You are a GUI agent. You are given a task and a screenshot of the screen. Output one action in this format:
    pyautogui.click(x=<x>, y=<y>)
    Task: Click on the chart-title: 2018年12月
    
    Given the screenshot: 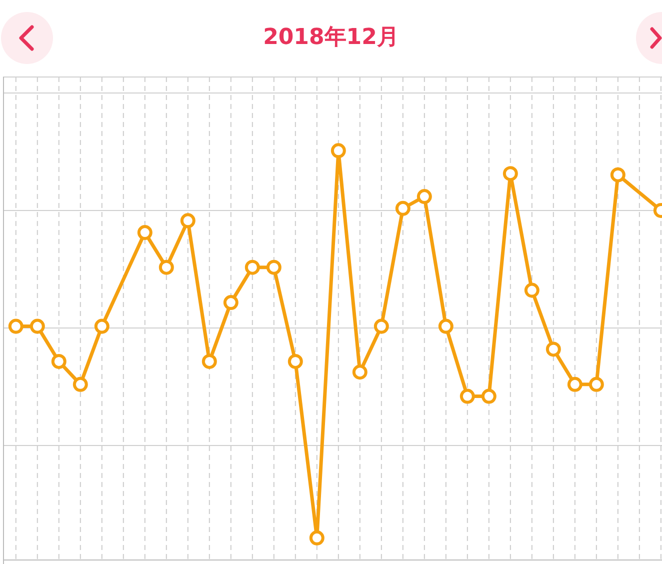 What is the action you would take?
    pyautogui.click(x=331, y=38)
    